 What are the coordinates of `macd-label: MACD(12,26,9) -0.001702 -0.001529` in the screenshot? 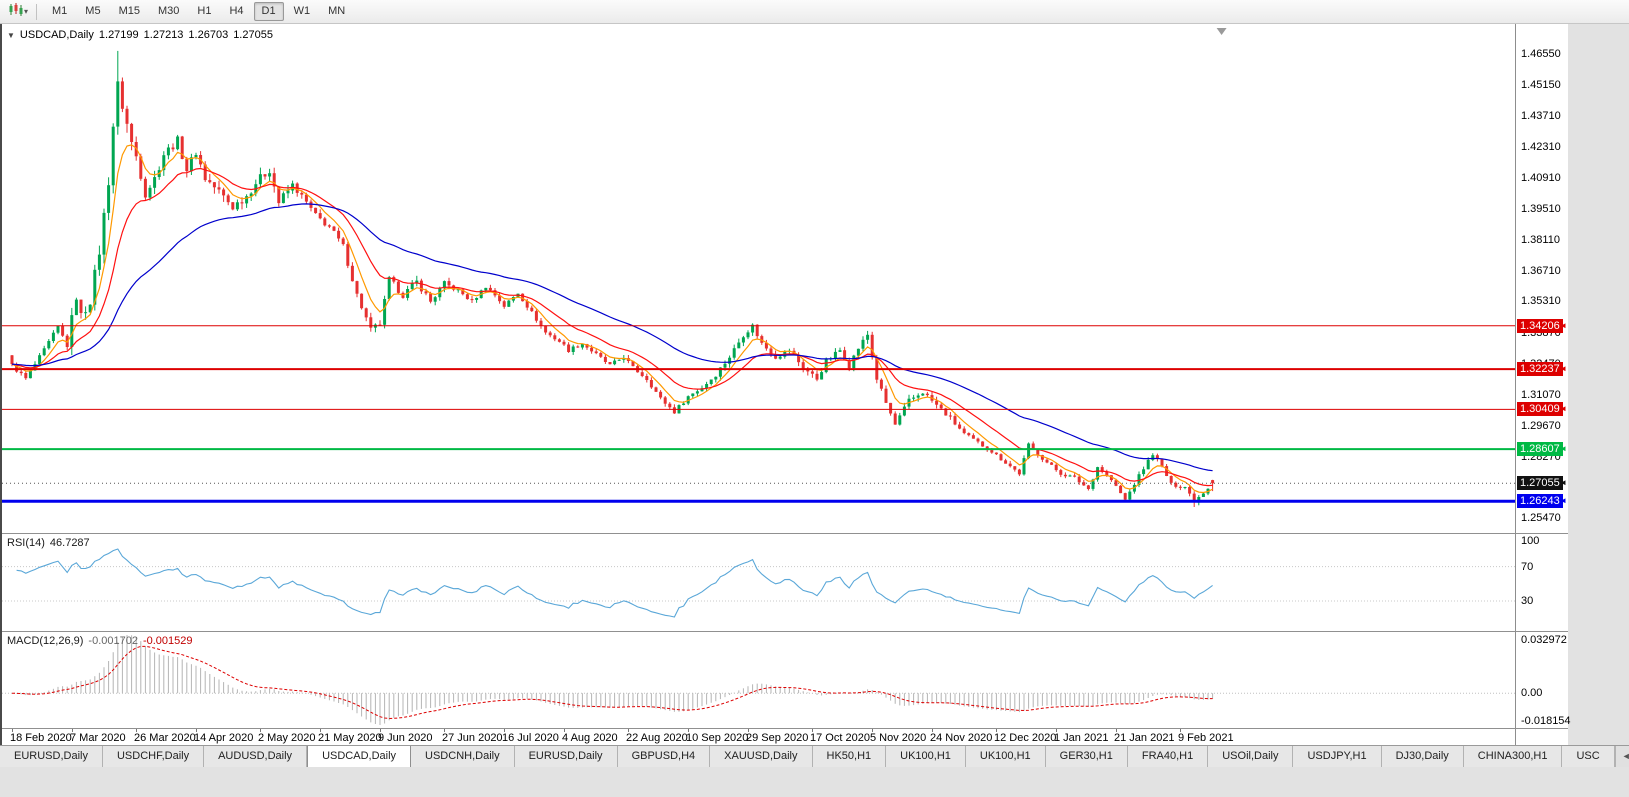 It's located at (102, 641).